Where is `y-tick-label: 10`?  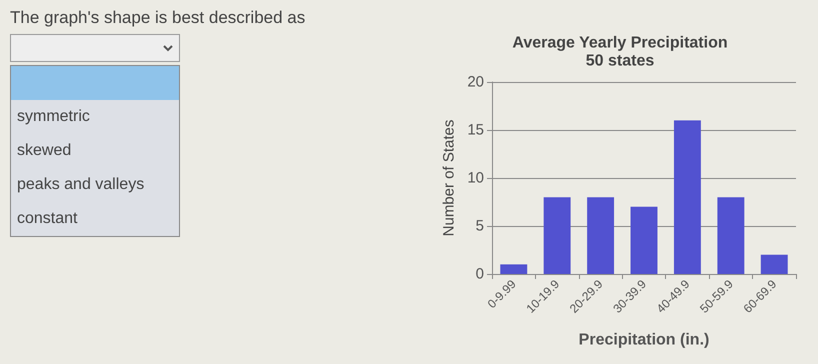
y-tick-label: 10 is located at coordinates (475, 178).